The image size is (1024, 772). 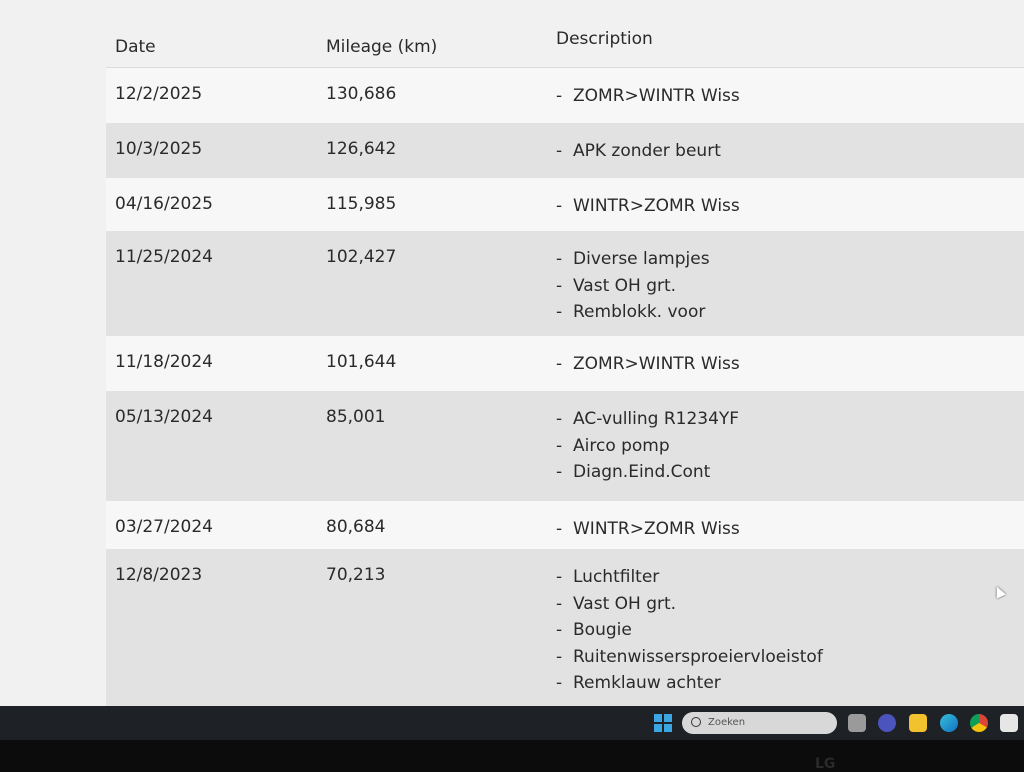 What do you see at coordinates (361, 149) in the screenshot?
I see `mileage-cell: 126,642` at bounding box center [361, 149].